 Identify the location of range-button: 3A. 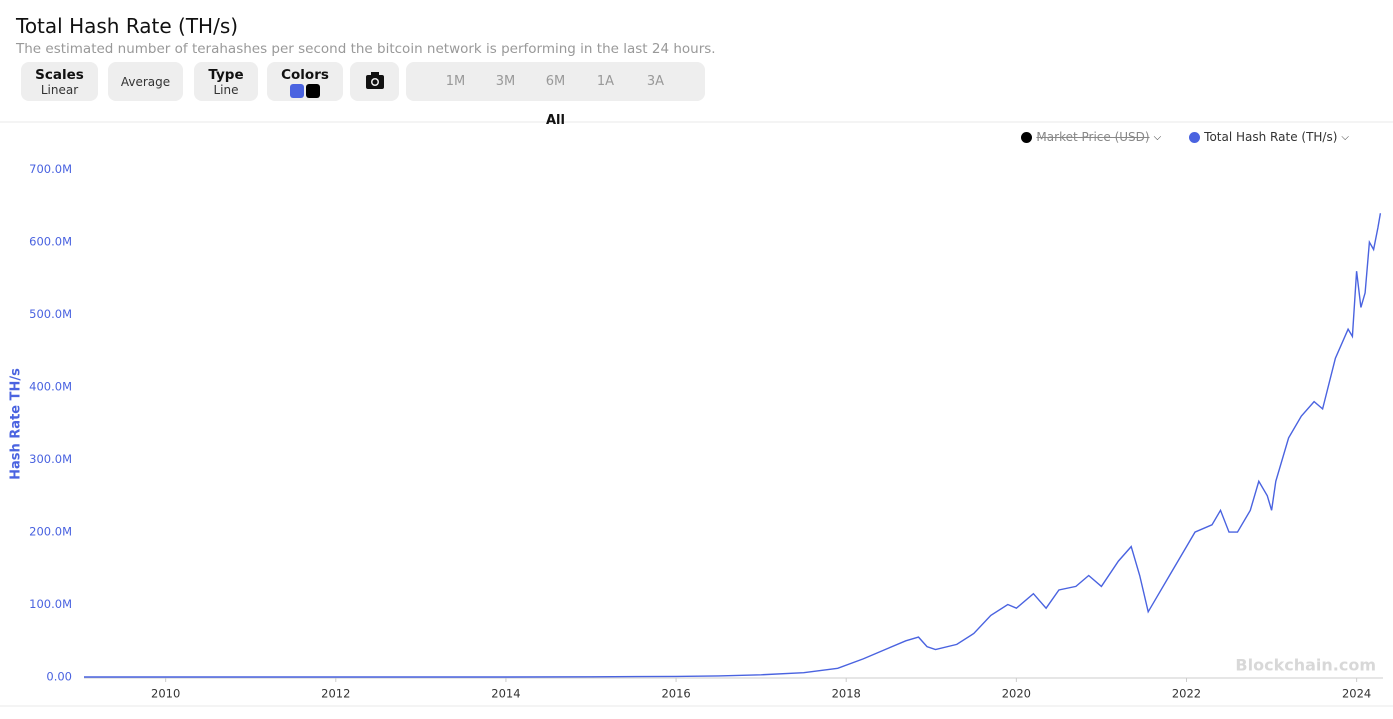
(655, 81).